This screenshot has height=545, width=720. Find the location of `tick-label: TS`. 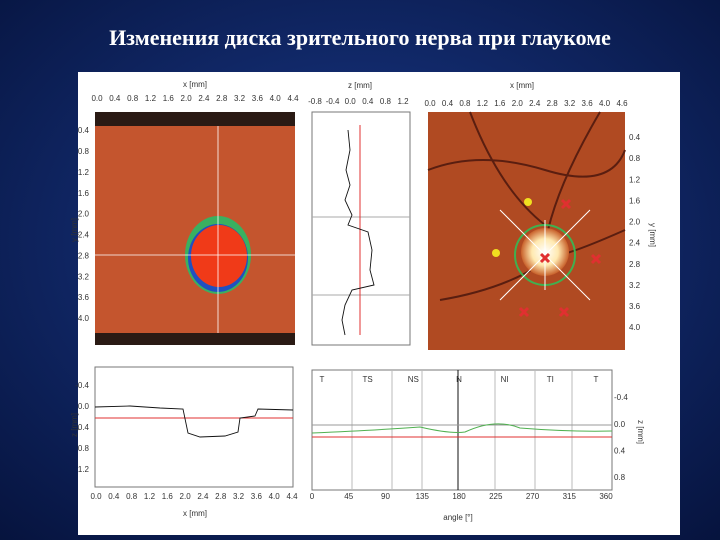

tick-label: TS is located at coordinates (368, 379).